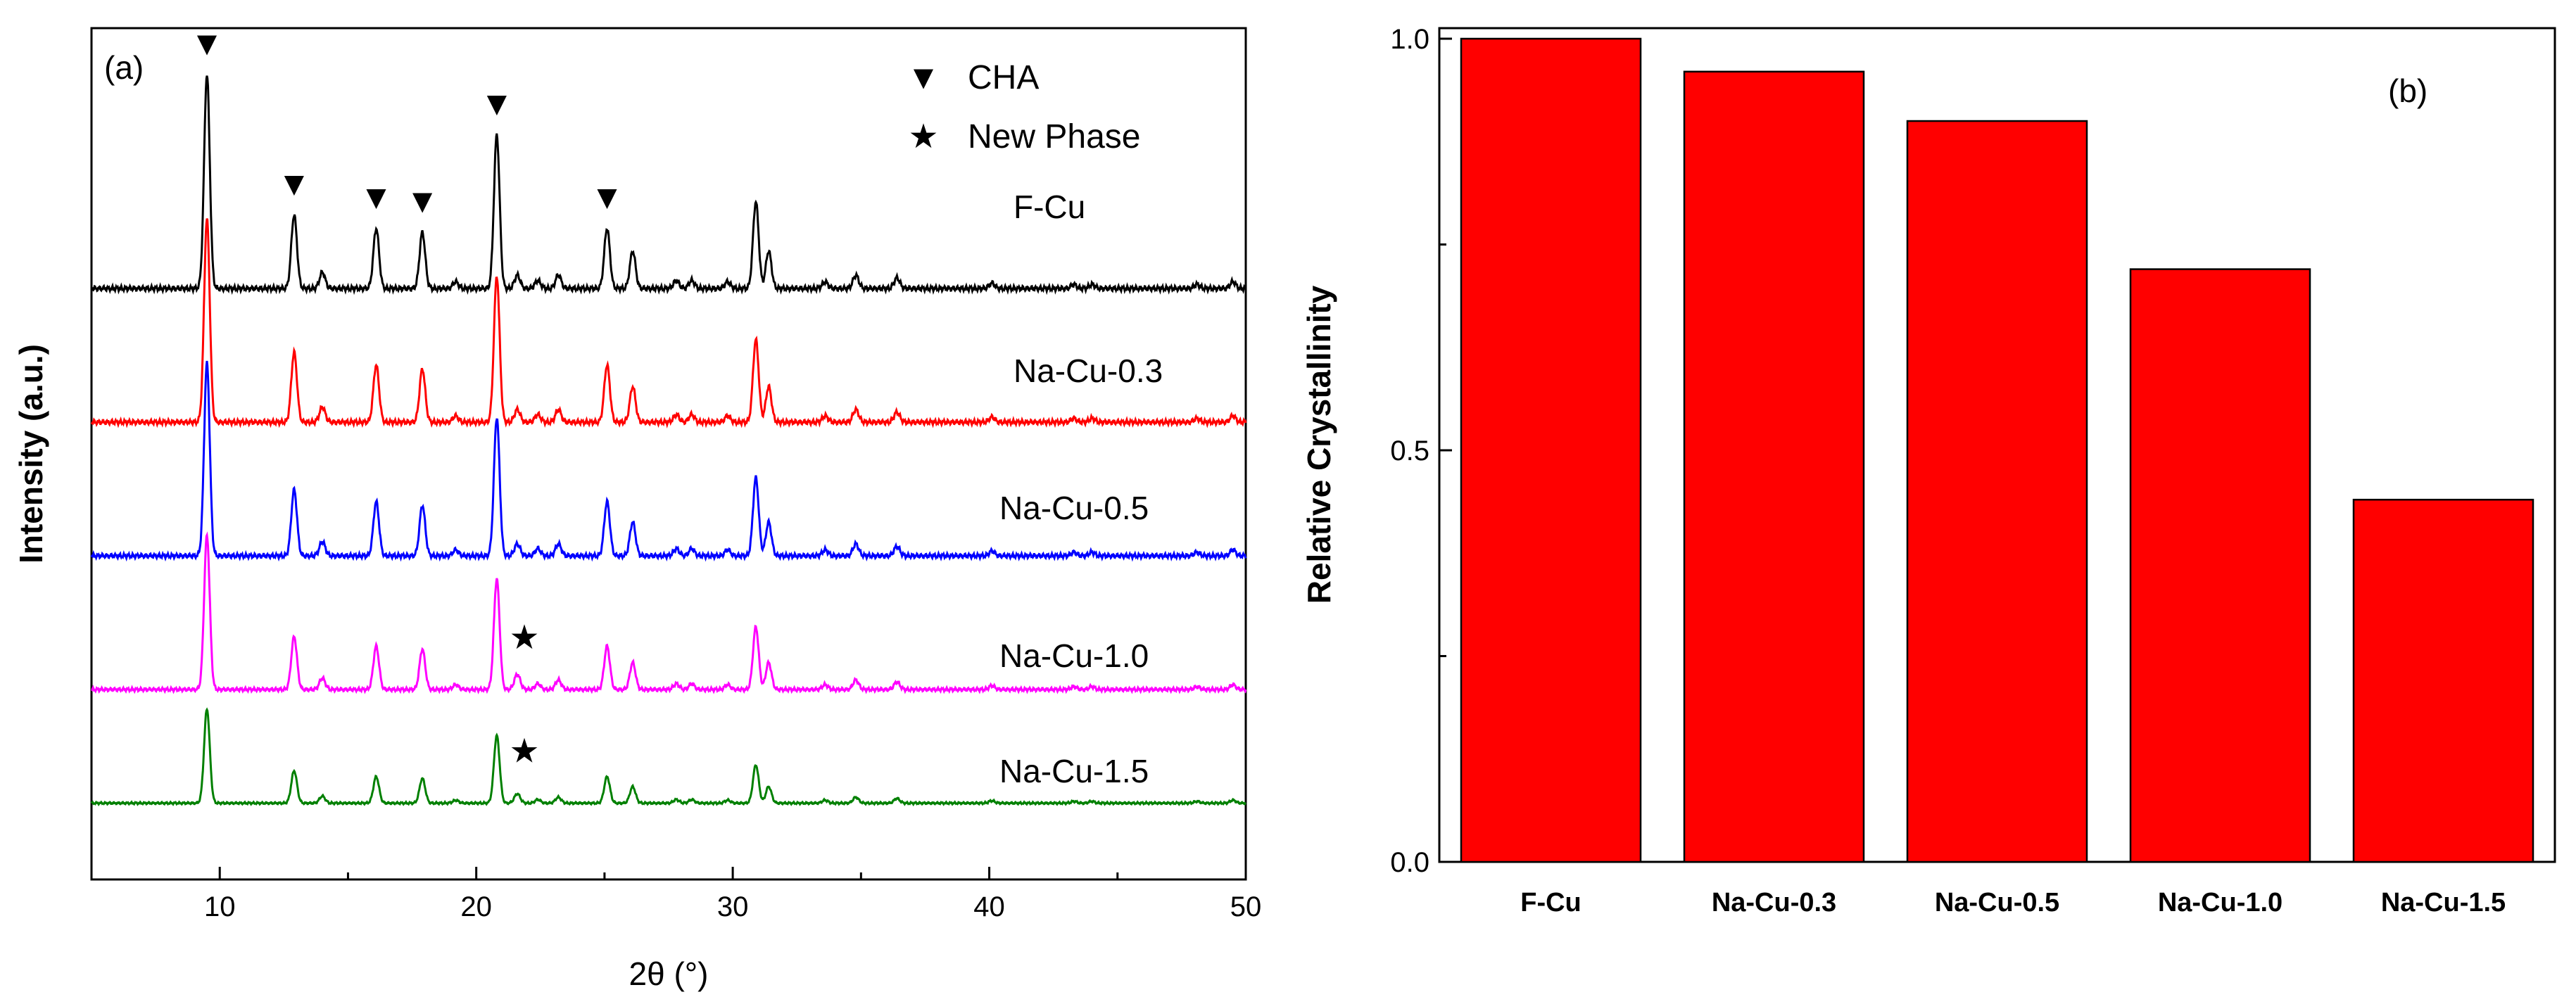  What do you see at coordinates (669, 974) in the screenshot?
I see `xrd-x-axis-title: 2θ (°)` at bounding box center [669, 974].